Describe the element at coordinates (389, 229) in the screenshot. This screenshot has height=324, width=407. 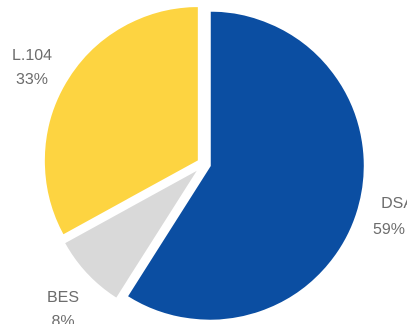
I see `label-dsa-value: 59%` at that location.